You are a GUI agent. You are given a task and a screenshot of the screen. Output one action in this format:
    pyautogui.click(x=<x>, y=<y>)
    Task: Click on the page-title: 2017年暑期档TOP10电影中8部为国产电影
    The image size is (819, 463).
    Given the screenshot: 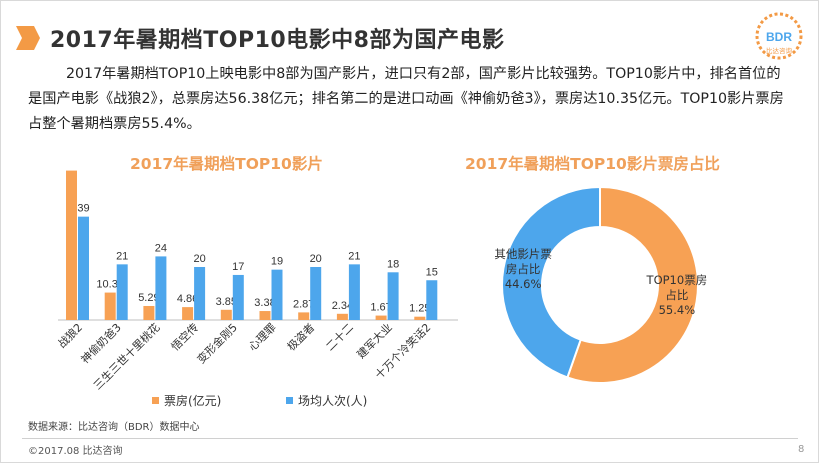 What is the action you would take?
    pyautogui.click(x=277, y=40)
    